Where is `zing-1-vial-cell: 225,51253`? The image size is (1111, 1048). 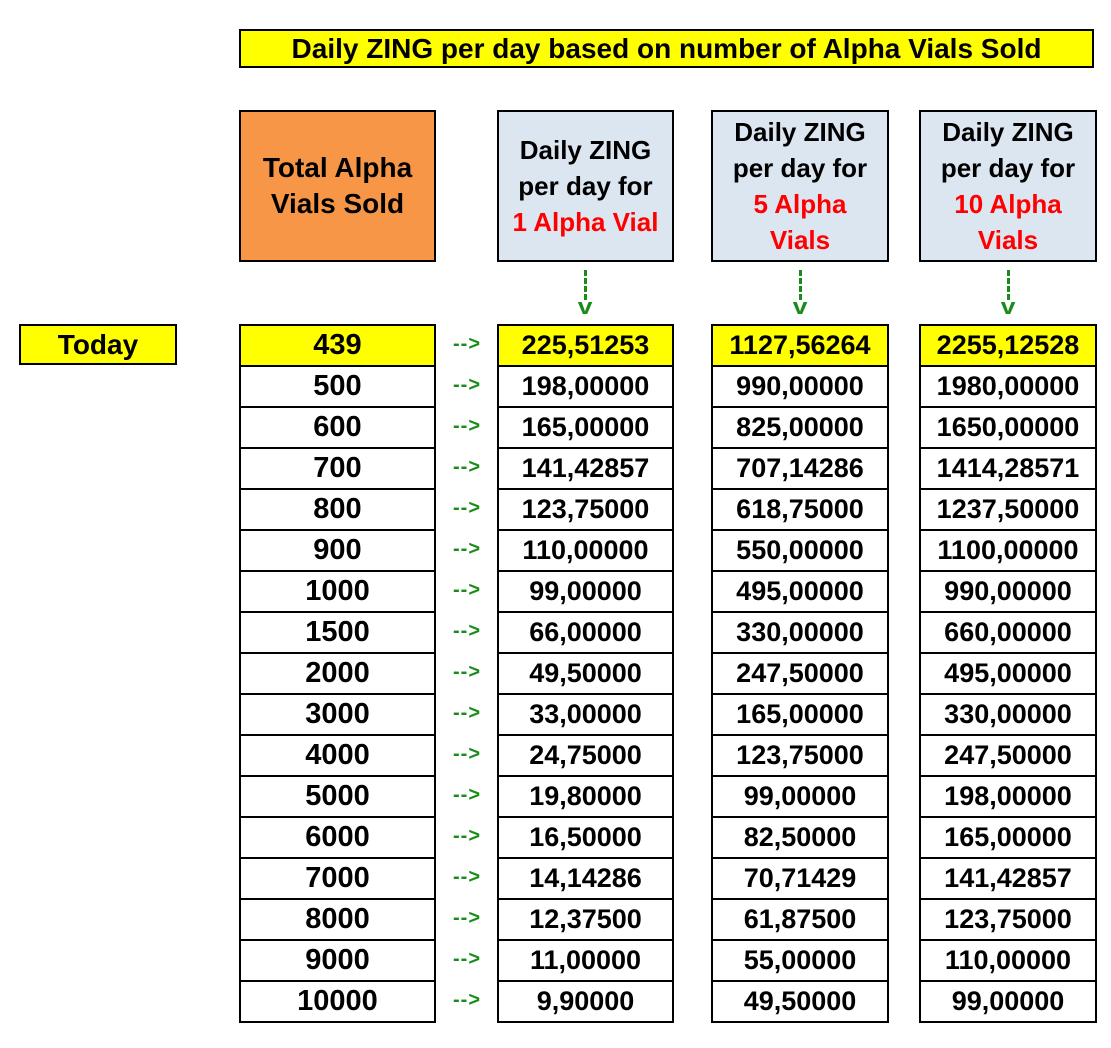 zing-1-vial-cell: 225,51253 is located at coordinates (585, 346).